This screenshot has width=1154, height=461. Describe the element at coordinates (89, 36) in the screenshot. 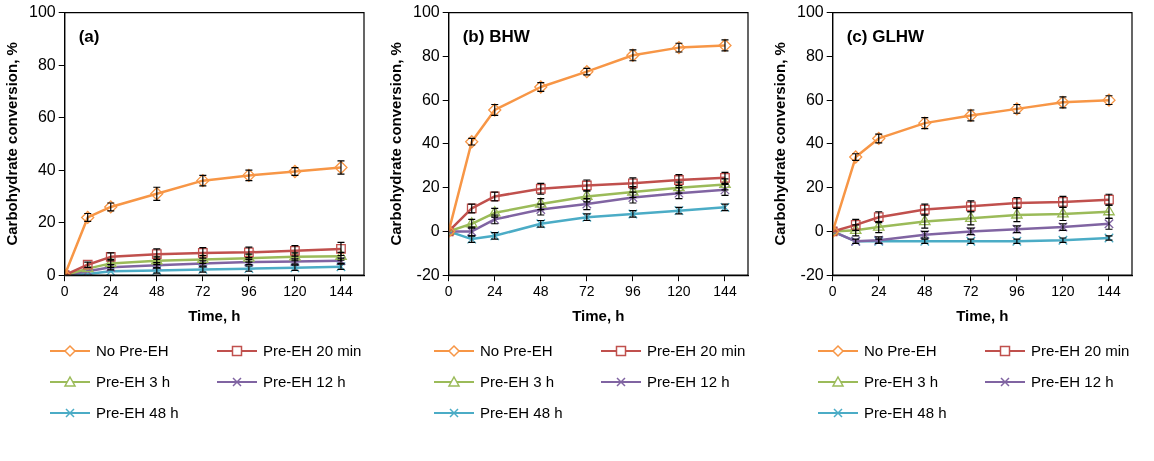

I see `text: (a)` at that location.